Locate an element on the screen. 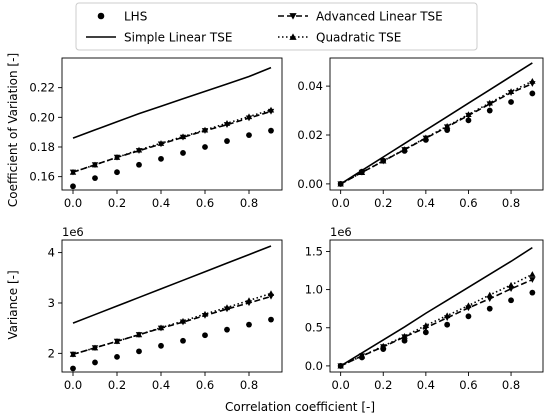 This screenshot has width=550, height=417. y-tick-label: 0.04 is located at coordinates (310, 86).